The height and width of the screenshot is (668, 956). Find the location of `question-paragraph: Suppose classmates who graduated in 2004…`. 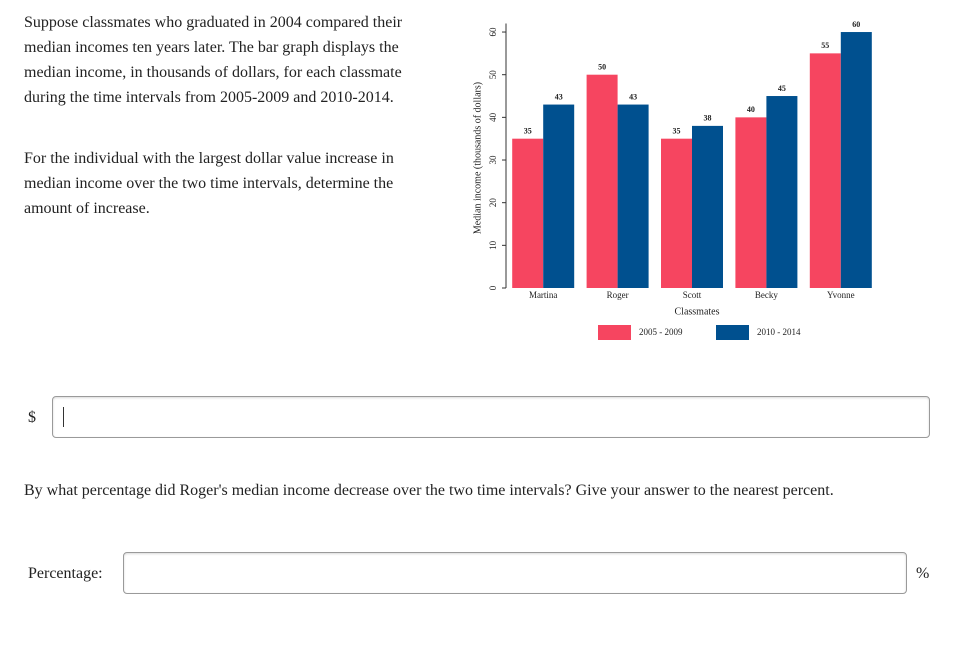

question-paragraph: Suppose classmates who graduated in 2004… is located at coordinates (213, 60).